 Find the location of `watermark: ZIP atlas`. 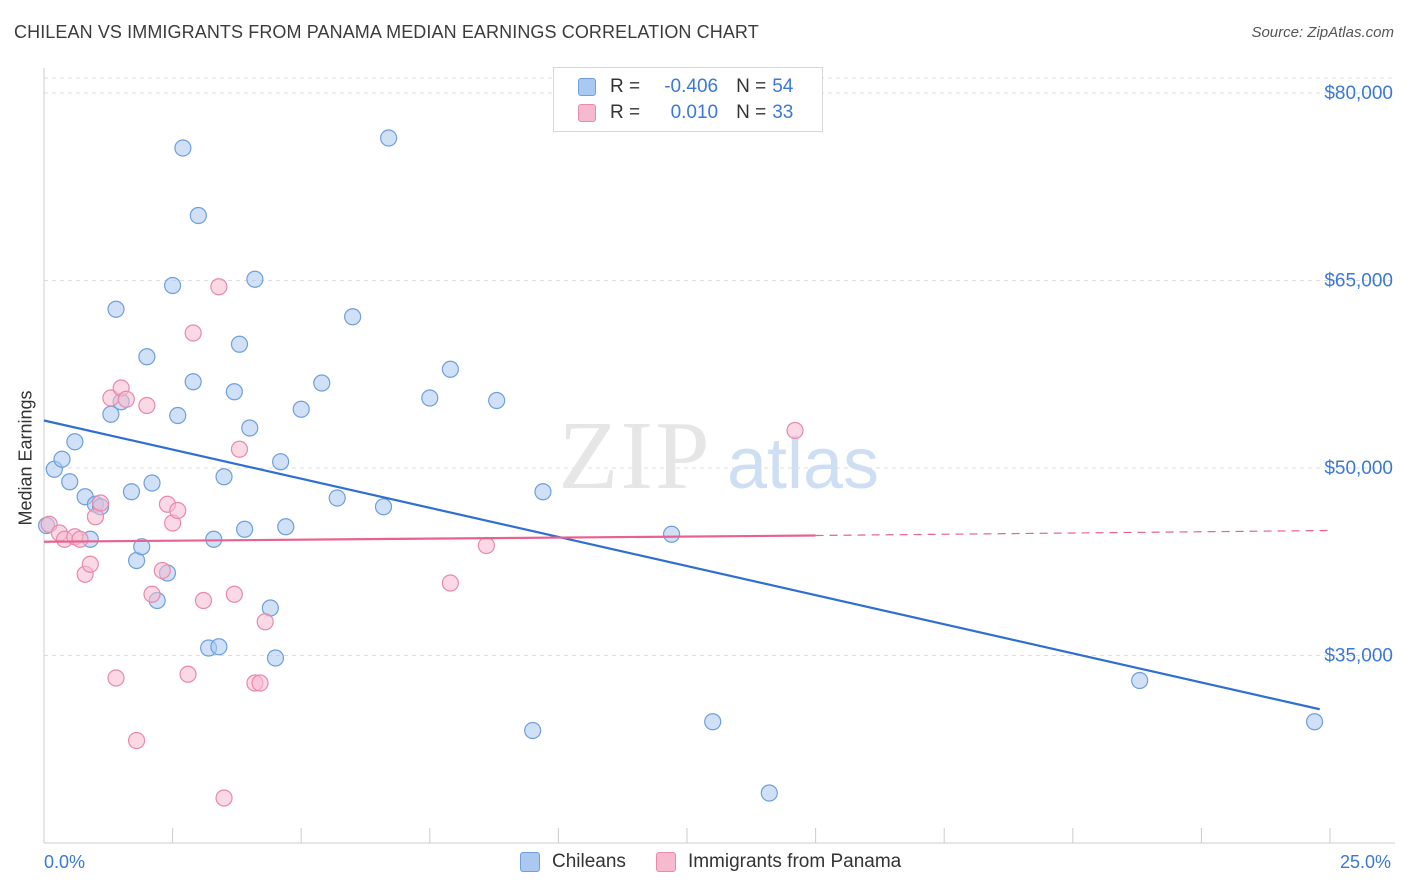

watermark: ZIP atlas is located at coordinates (719, 456).